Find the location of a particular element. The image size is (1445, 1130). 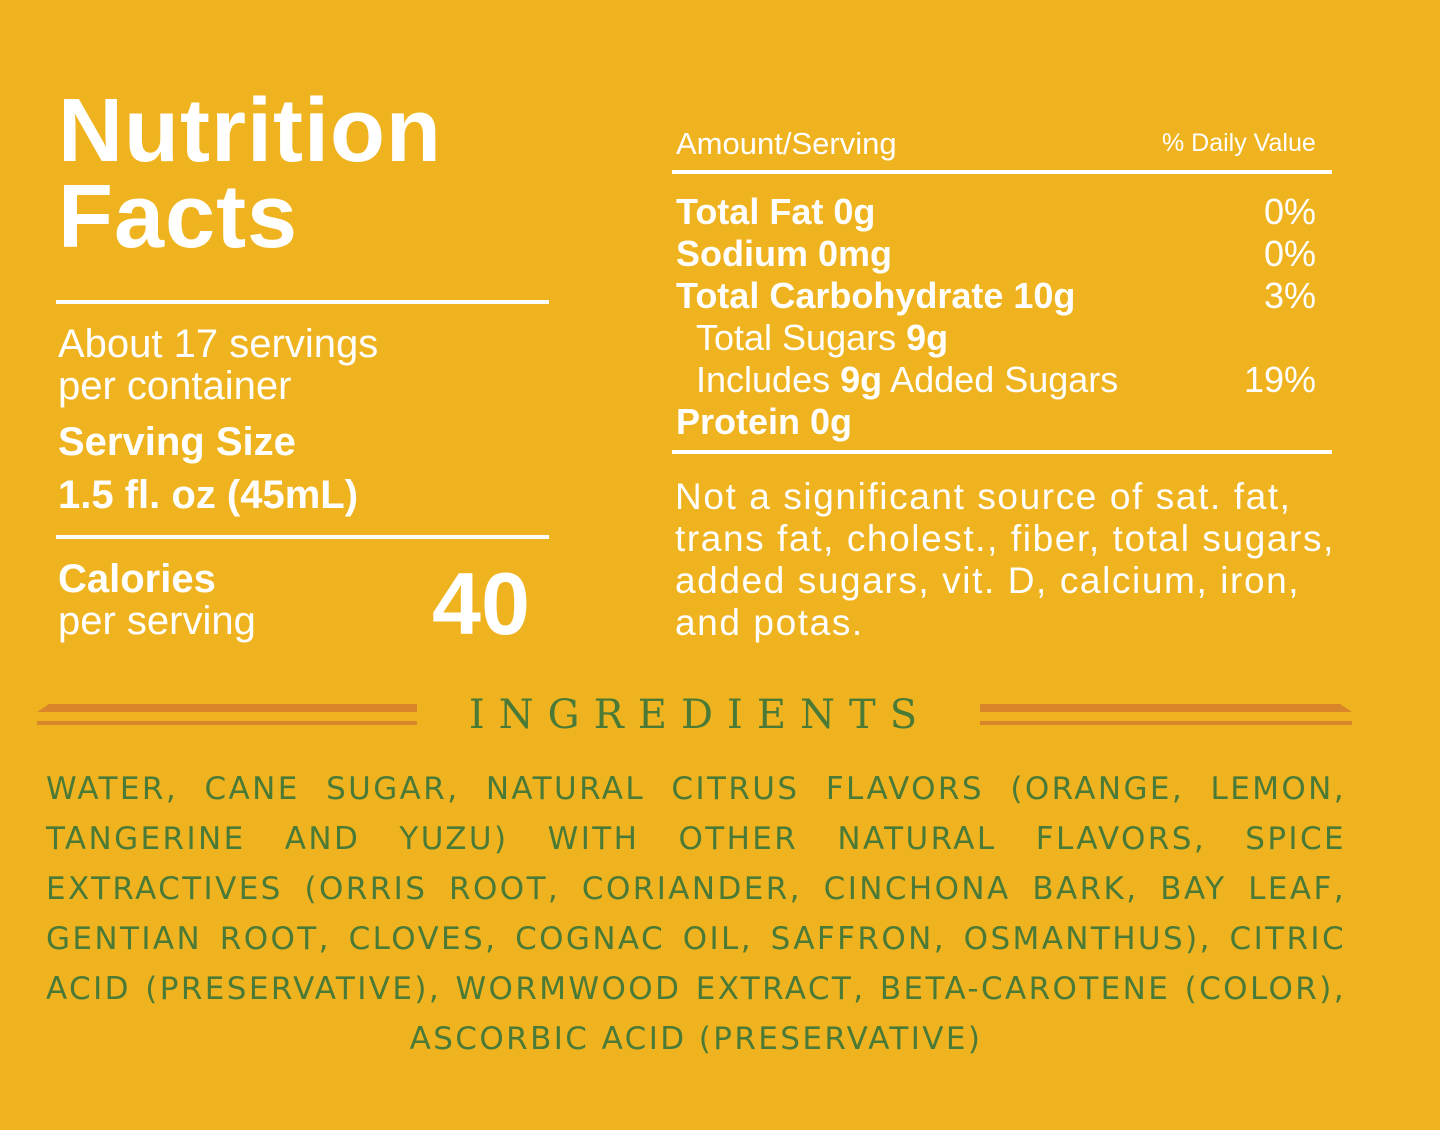

title-line-2: Facts is located at coordinates (178, 217).